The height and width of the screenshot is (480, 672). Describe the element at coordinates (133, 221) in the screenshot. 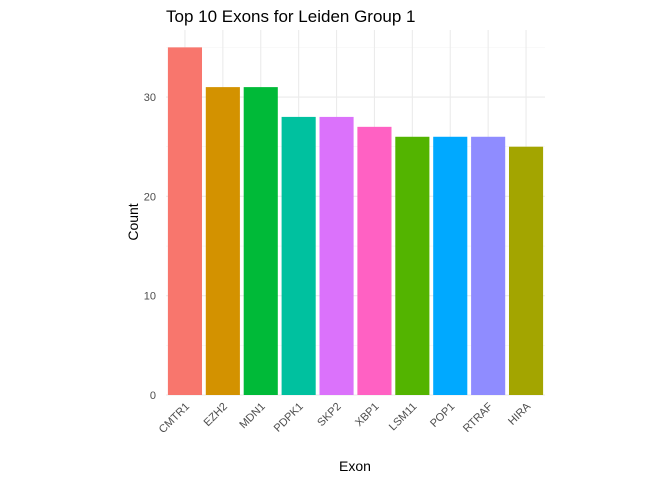

I see `y-axis-title: Count` at that location.